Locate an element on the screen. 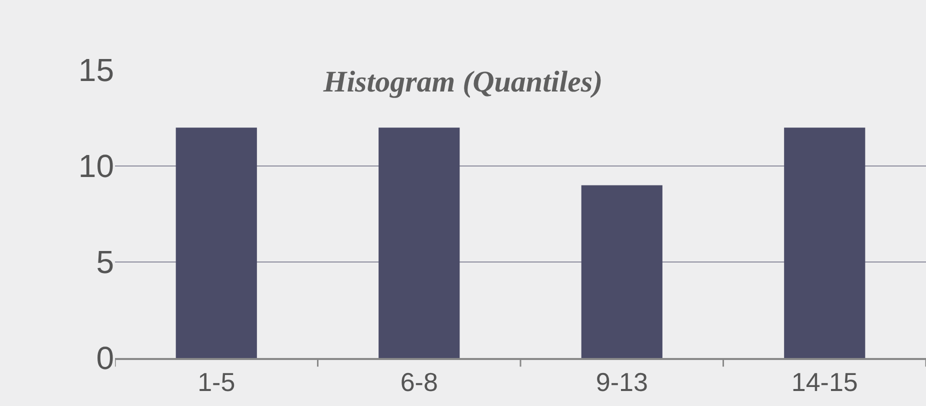  y-tick-label: 15 is located at coordinates (96, 70).